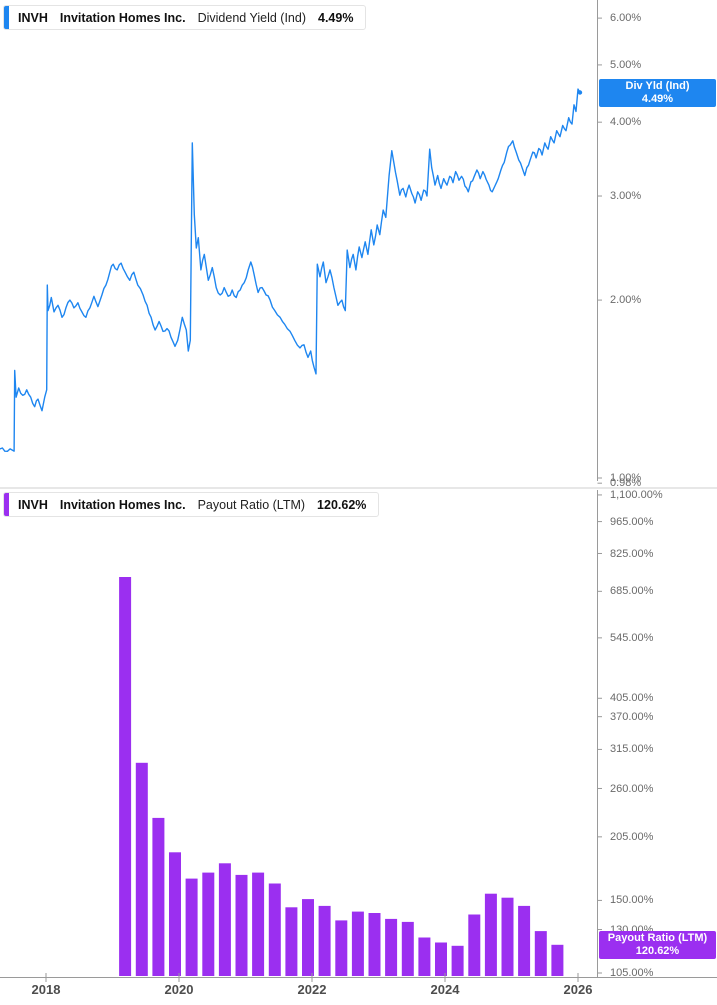 The image size is (717, 1005). I want to click on panel-divider, so click(358, 488).